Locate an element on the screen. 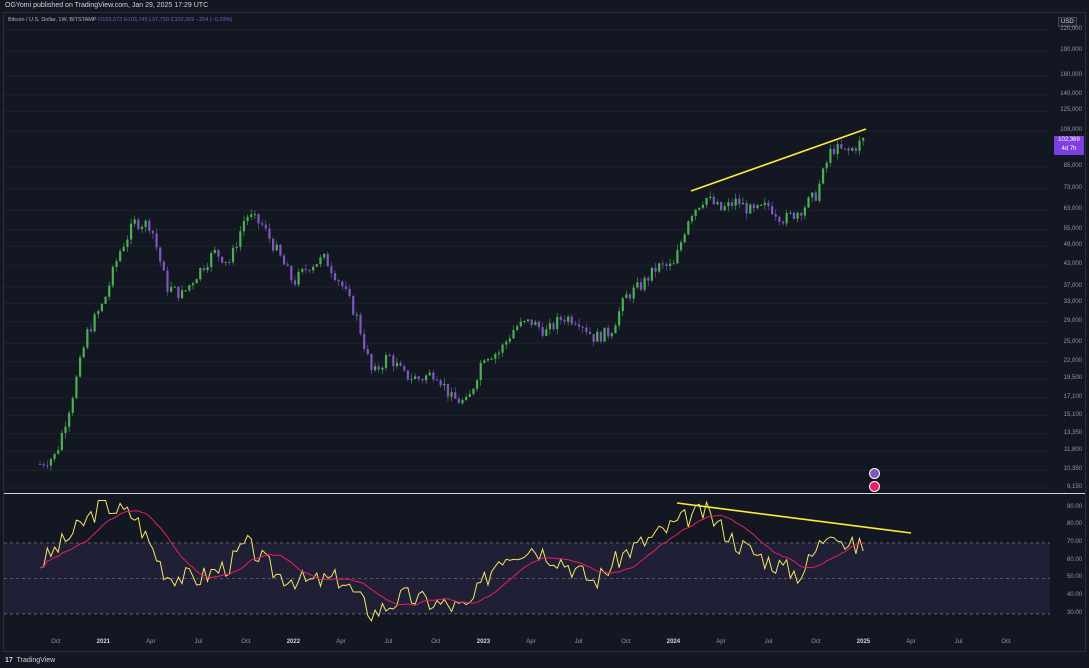  footer: 17 TradingView is located at coordinates (544, 660).